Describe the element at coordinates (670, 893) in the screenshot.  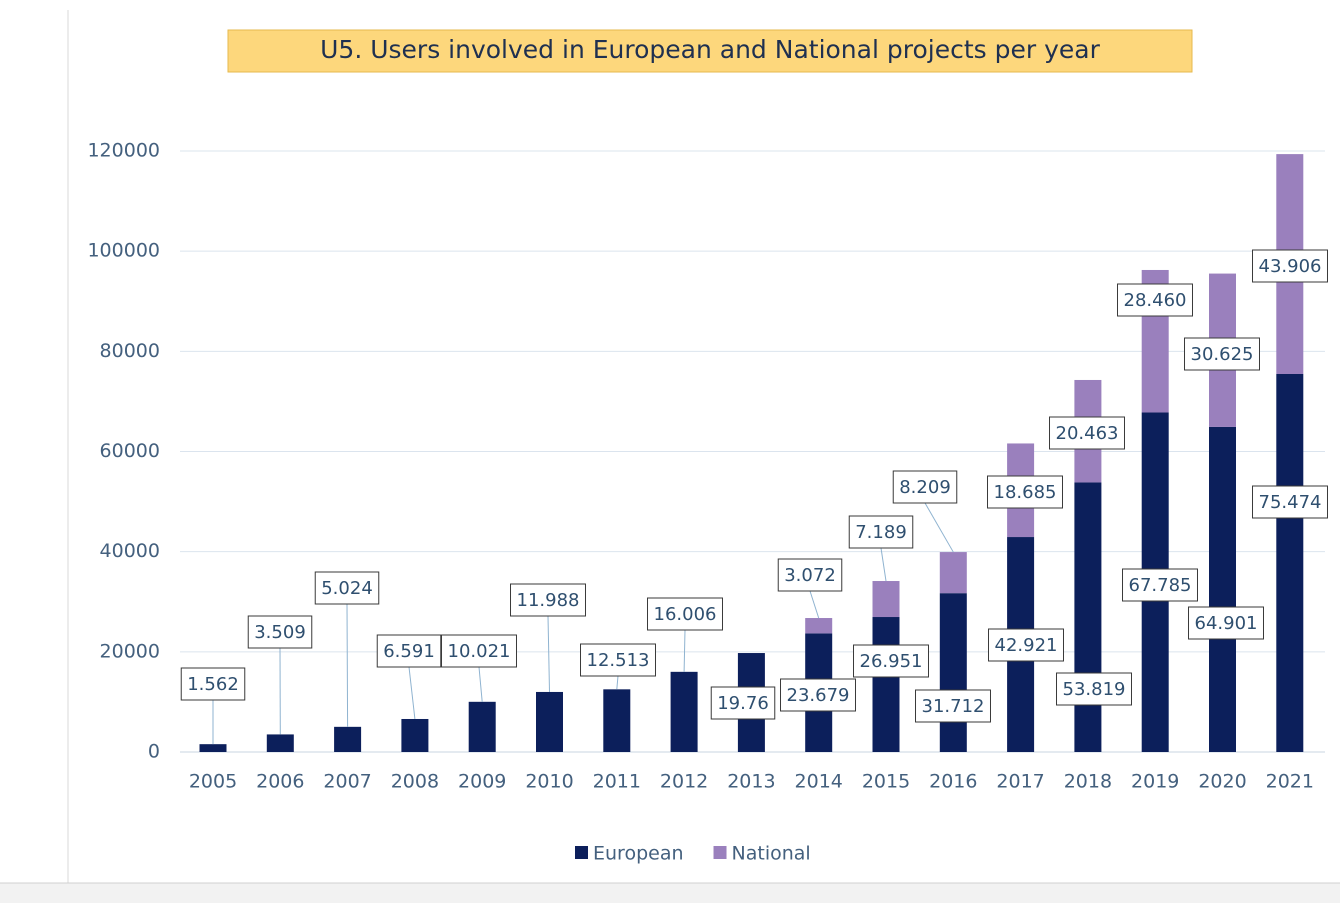
I see `footer-band` at that location.